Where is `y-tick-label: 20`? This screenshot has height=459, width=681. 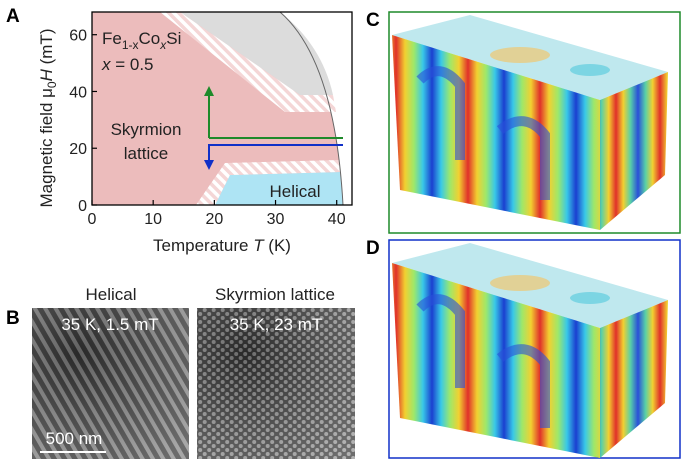 y-tick-label: 20 is located at coordinates (78, 149).